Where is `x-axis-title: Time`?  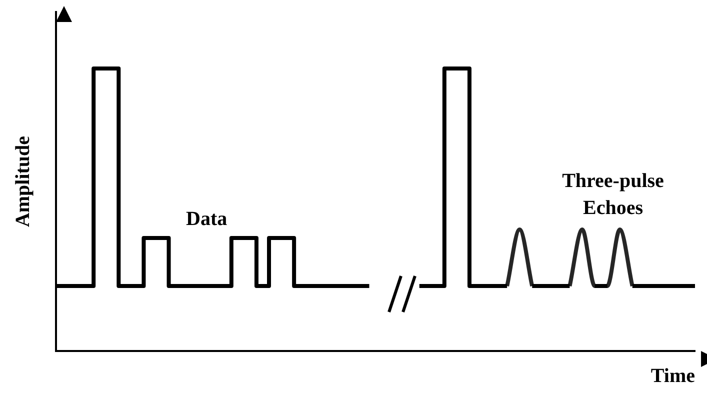 x-axis-title: Time is located at coordinates (673, 376).